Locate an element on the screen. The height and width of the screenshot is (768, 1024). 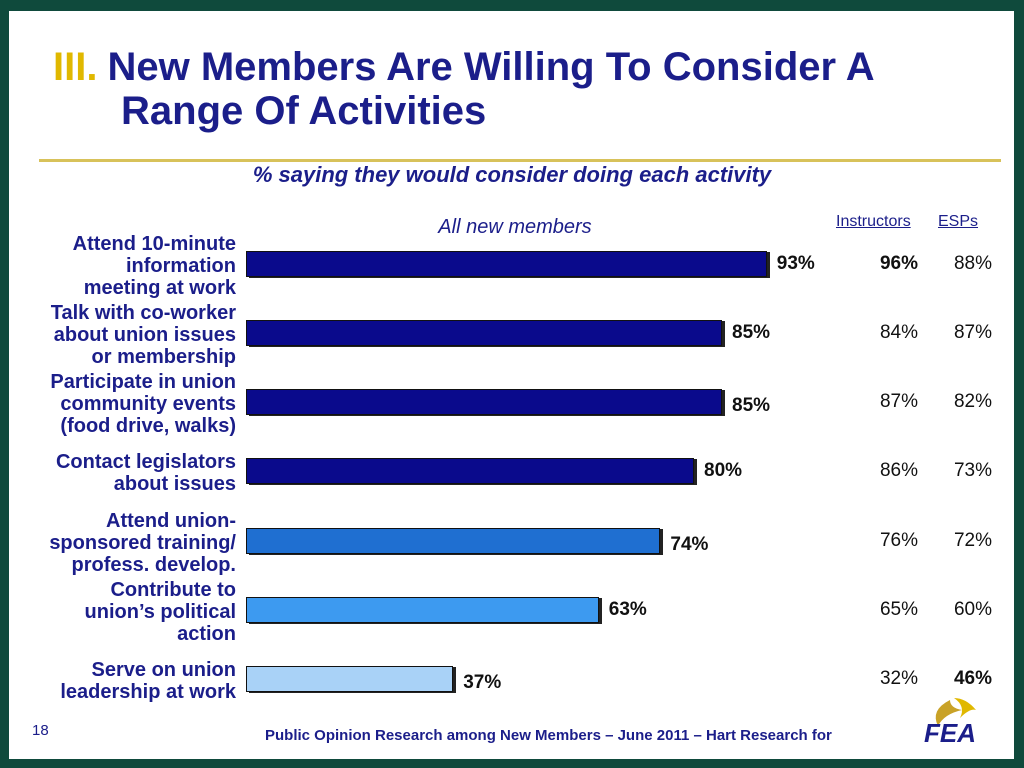
bar-value-label: 80% is located at coordinates (723, 470).